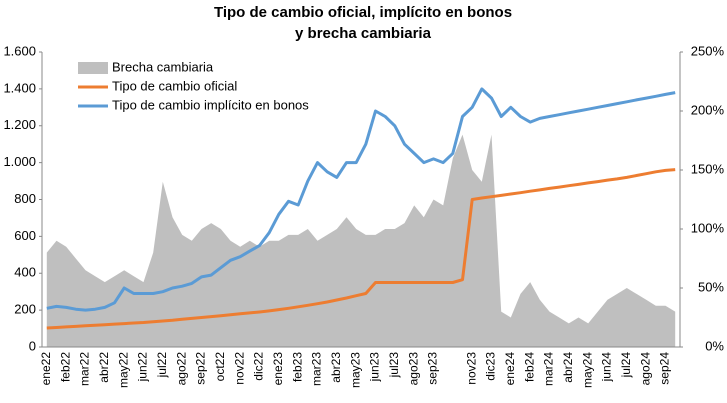  Describe the element at coordinates (529, 367) in the screenshot. I see `x-tick-label: feb24` at that location.